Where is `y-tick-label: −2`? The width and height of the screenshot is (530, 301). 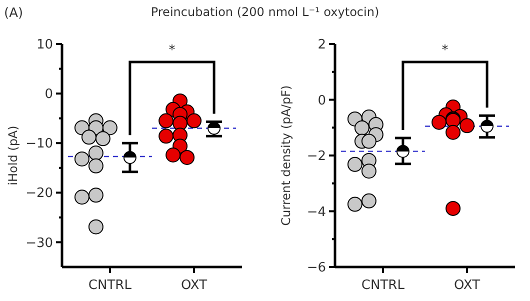
y-tick-label: −2 is located at coordinates (316, 156).